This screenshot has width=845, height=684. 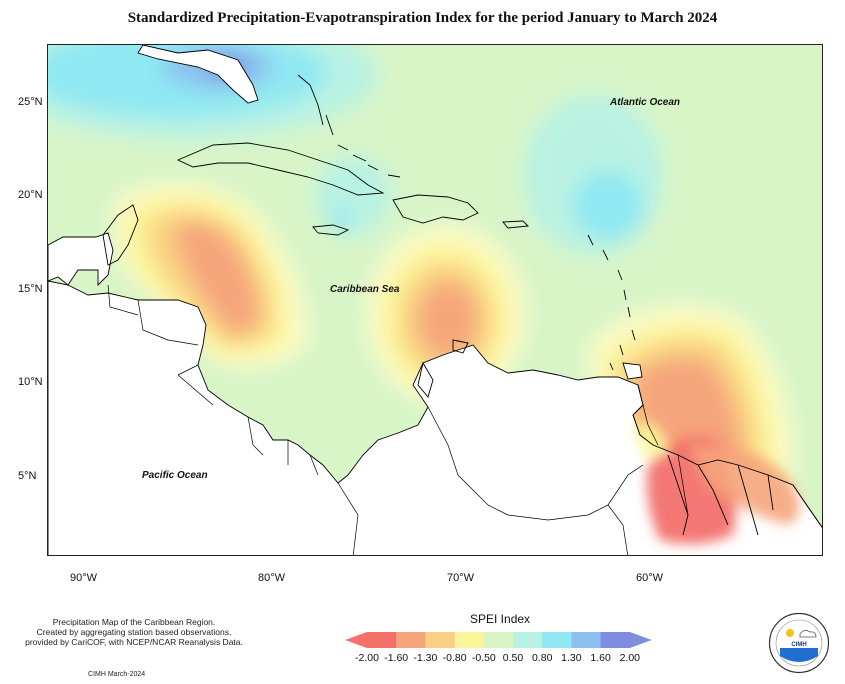 I want to click on legend-title: SPEI Index, so click(x=500, y=619).